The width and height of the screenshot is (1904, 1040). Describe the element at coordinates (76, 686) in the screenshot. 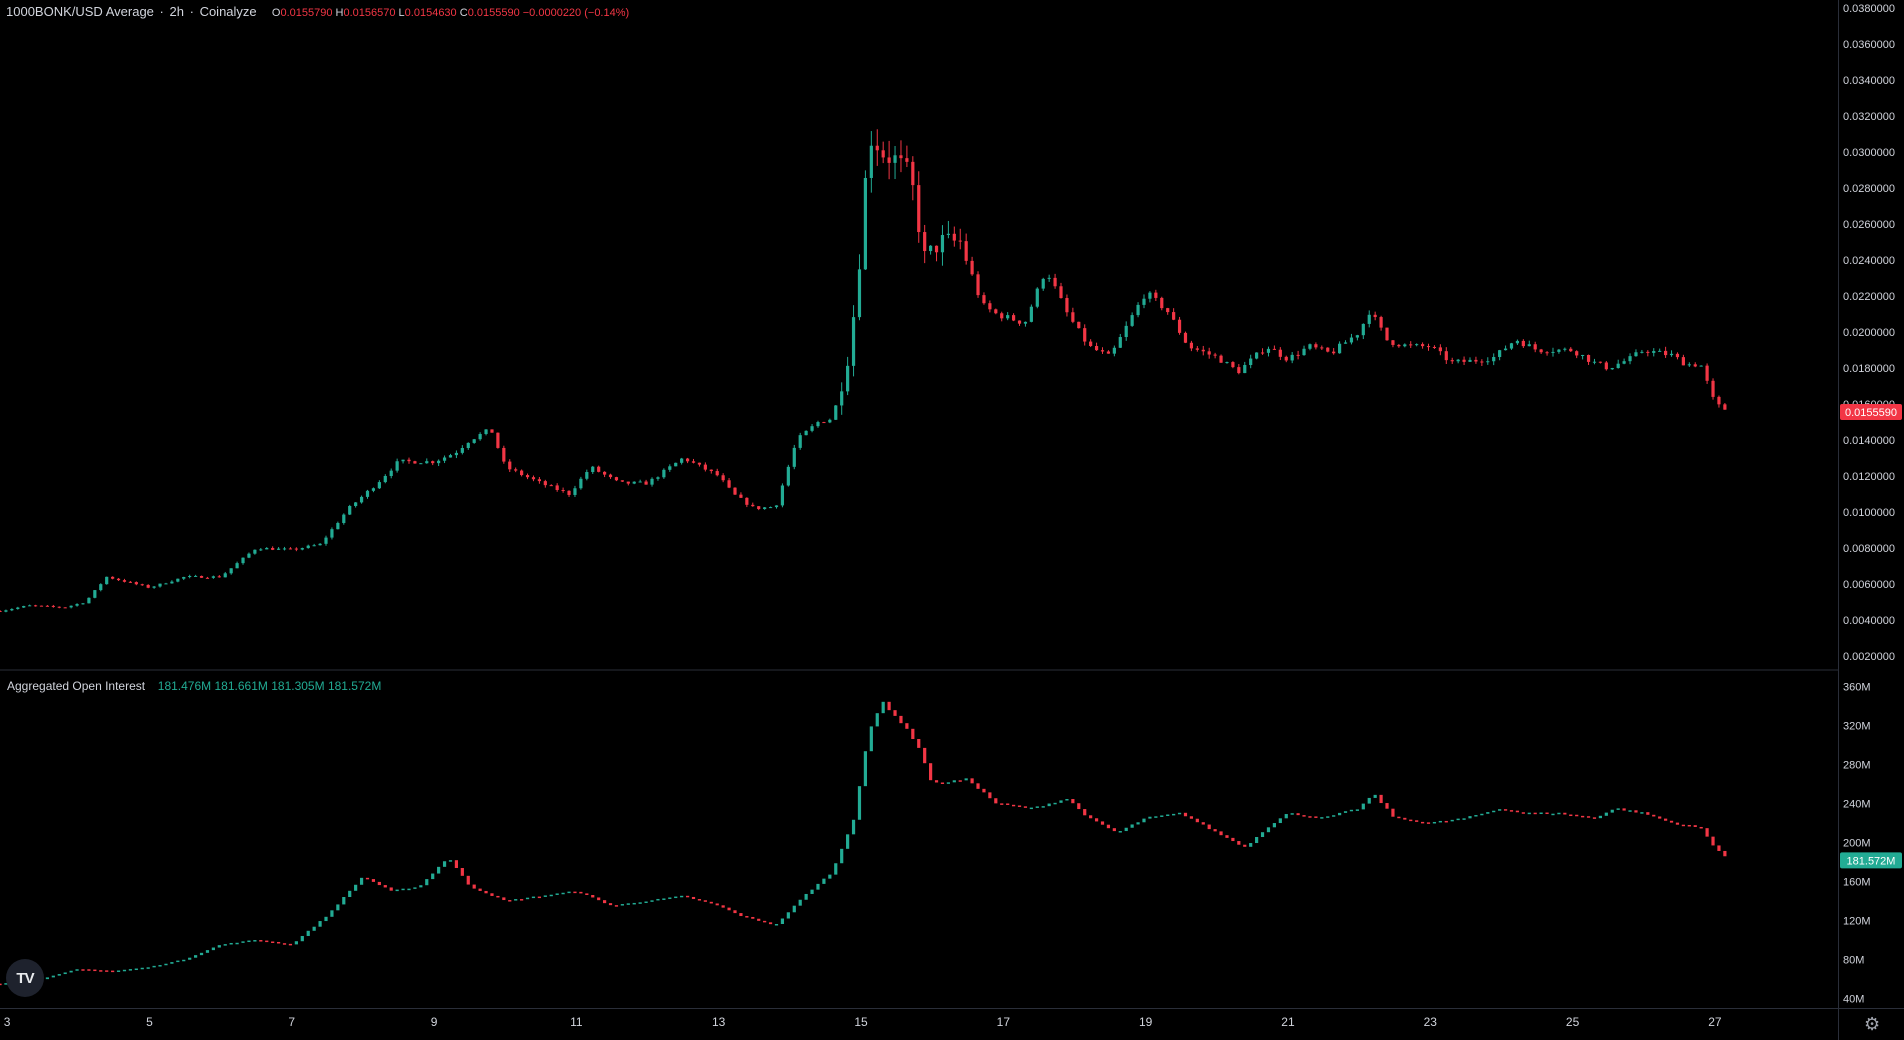

I see `oi-title: Aggregated Open Interest` at that location.